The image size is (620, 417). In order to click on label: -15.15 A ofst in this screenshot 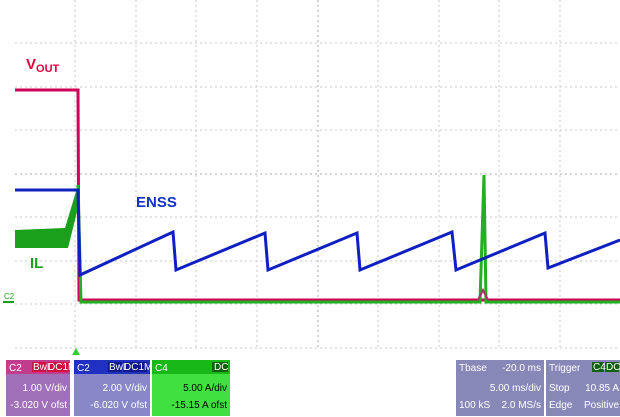, I will do `click(199, 405)`.